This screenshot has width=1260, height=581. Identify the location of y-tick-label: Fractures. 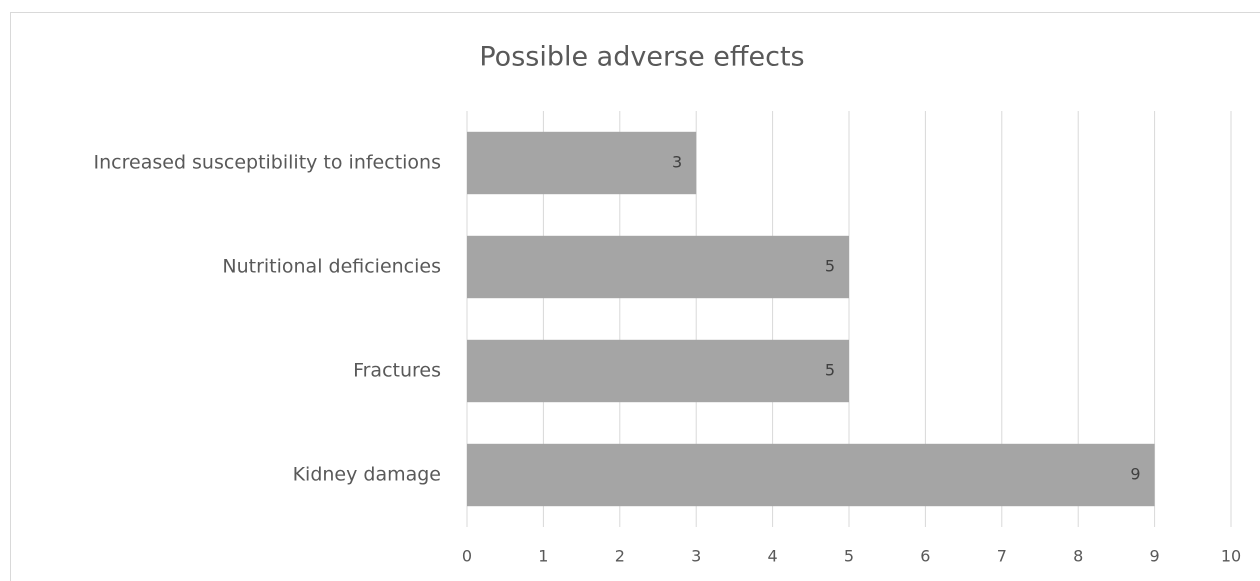
(397, 371).